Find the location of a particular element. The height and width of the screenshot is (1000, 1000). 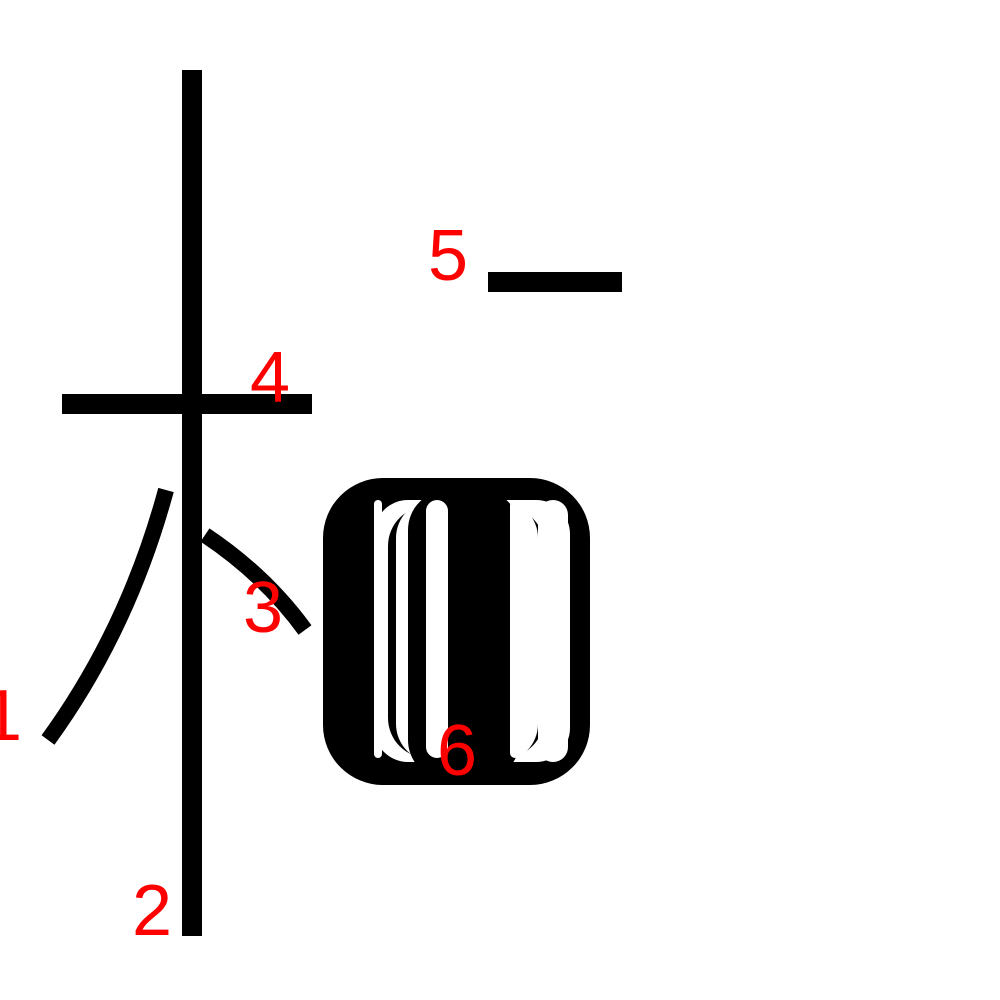

stroke-3-dot is located at coordinates (256, 581).